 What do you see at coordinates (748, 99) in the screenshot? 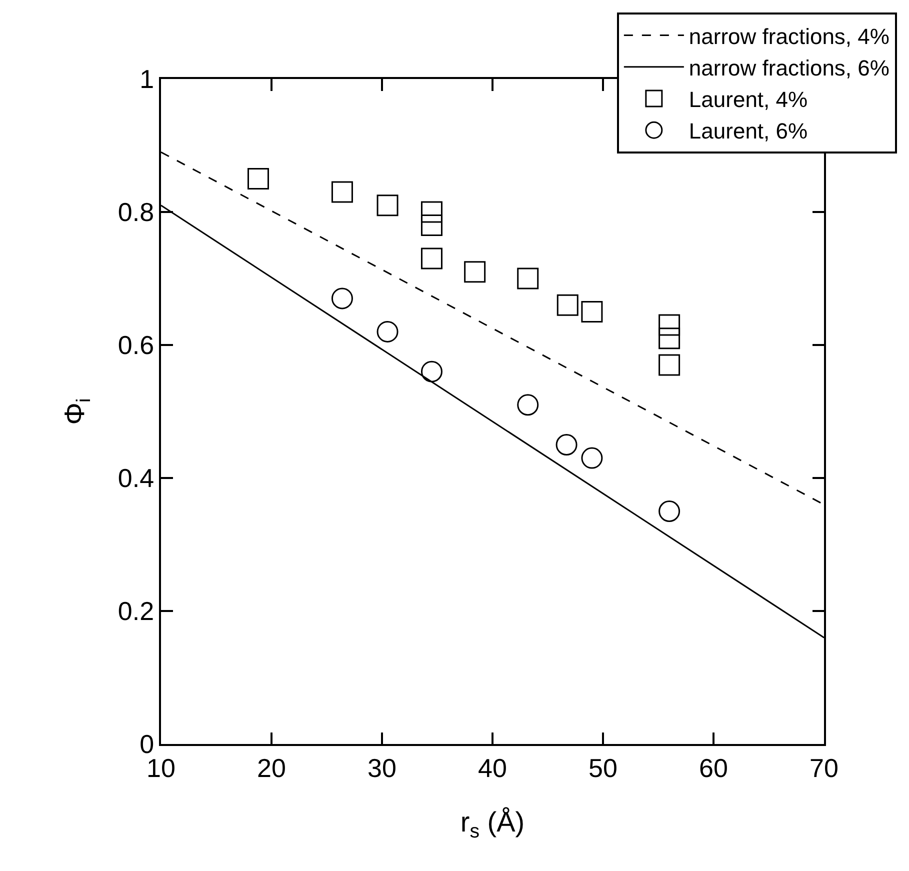
I see `legend-label: Laurent, 4%` at bounding box center [748, 99].